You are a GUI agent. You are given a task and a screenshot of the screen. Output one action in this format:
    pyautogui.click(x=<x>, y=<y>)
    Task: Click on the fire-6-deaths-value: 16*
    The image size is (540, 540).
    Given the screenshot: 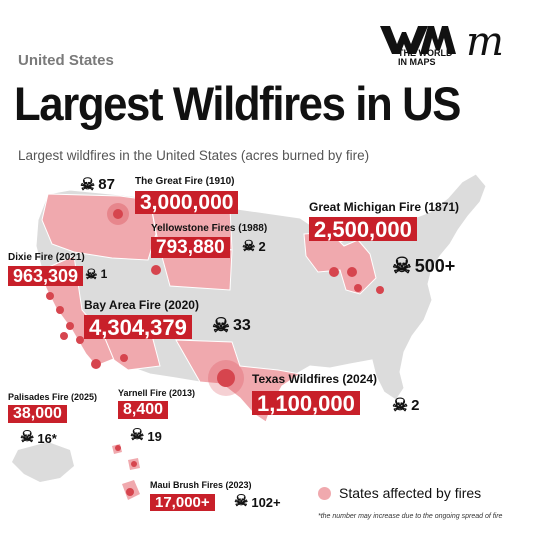 What is the action you would take?
    pyautogui.click(x=47, y=438)
    